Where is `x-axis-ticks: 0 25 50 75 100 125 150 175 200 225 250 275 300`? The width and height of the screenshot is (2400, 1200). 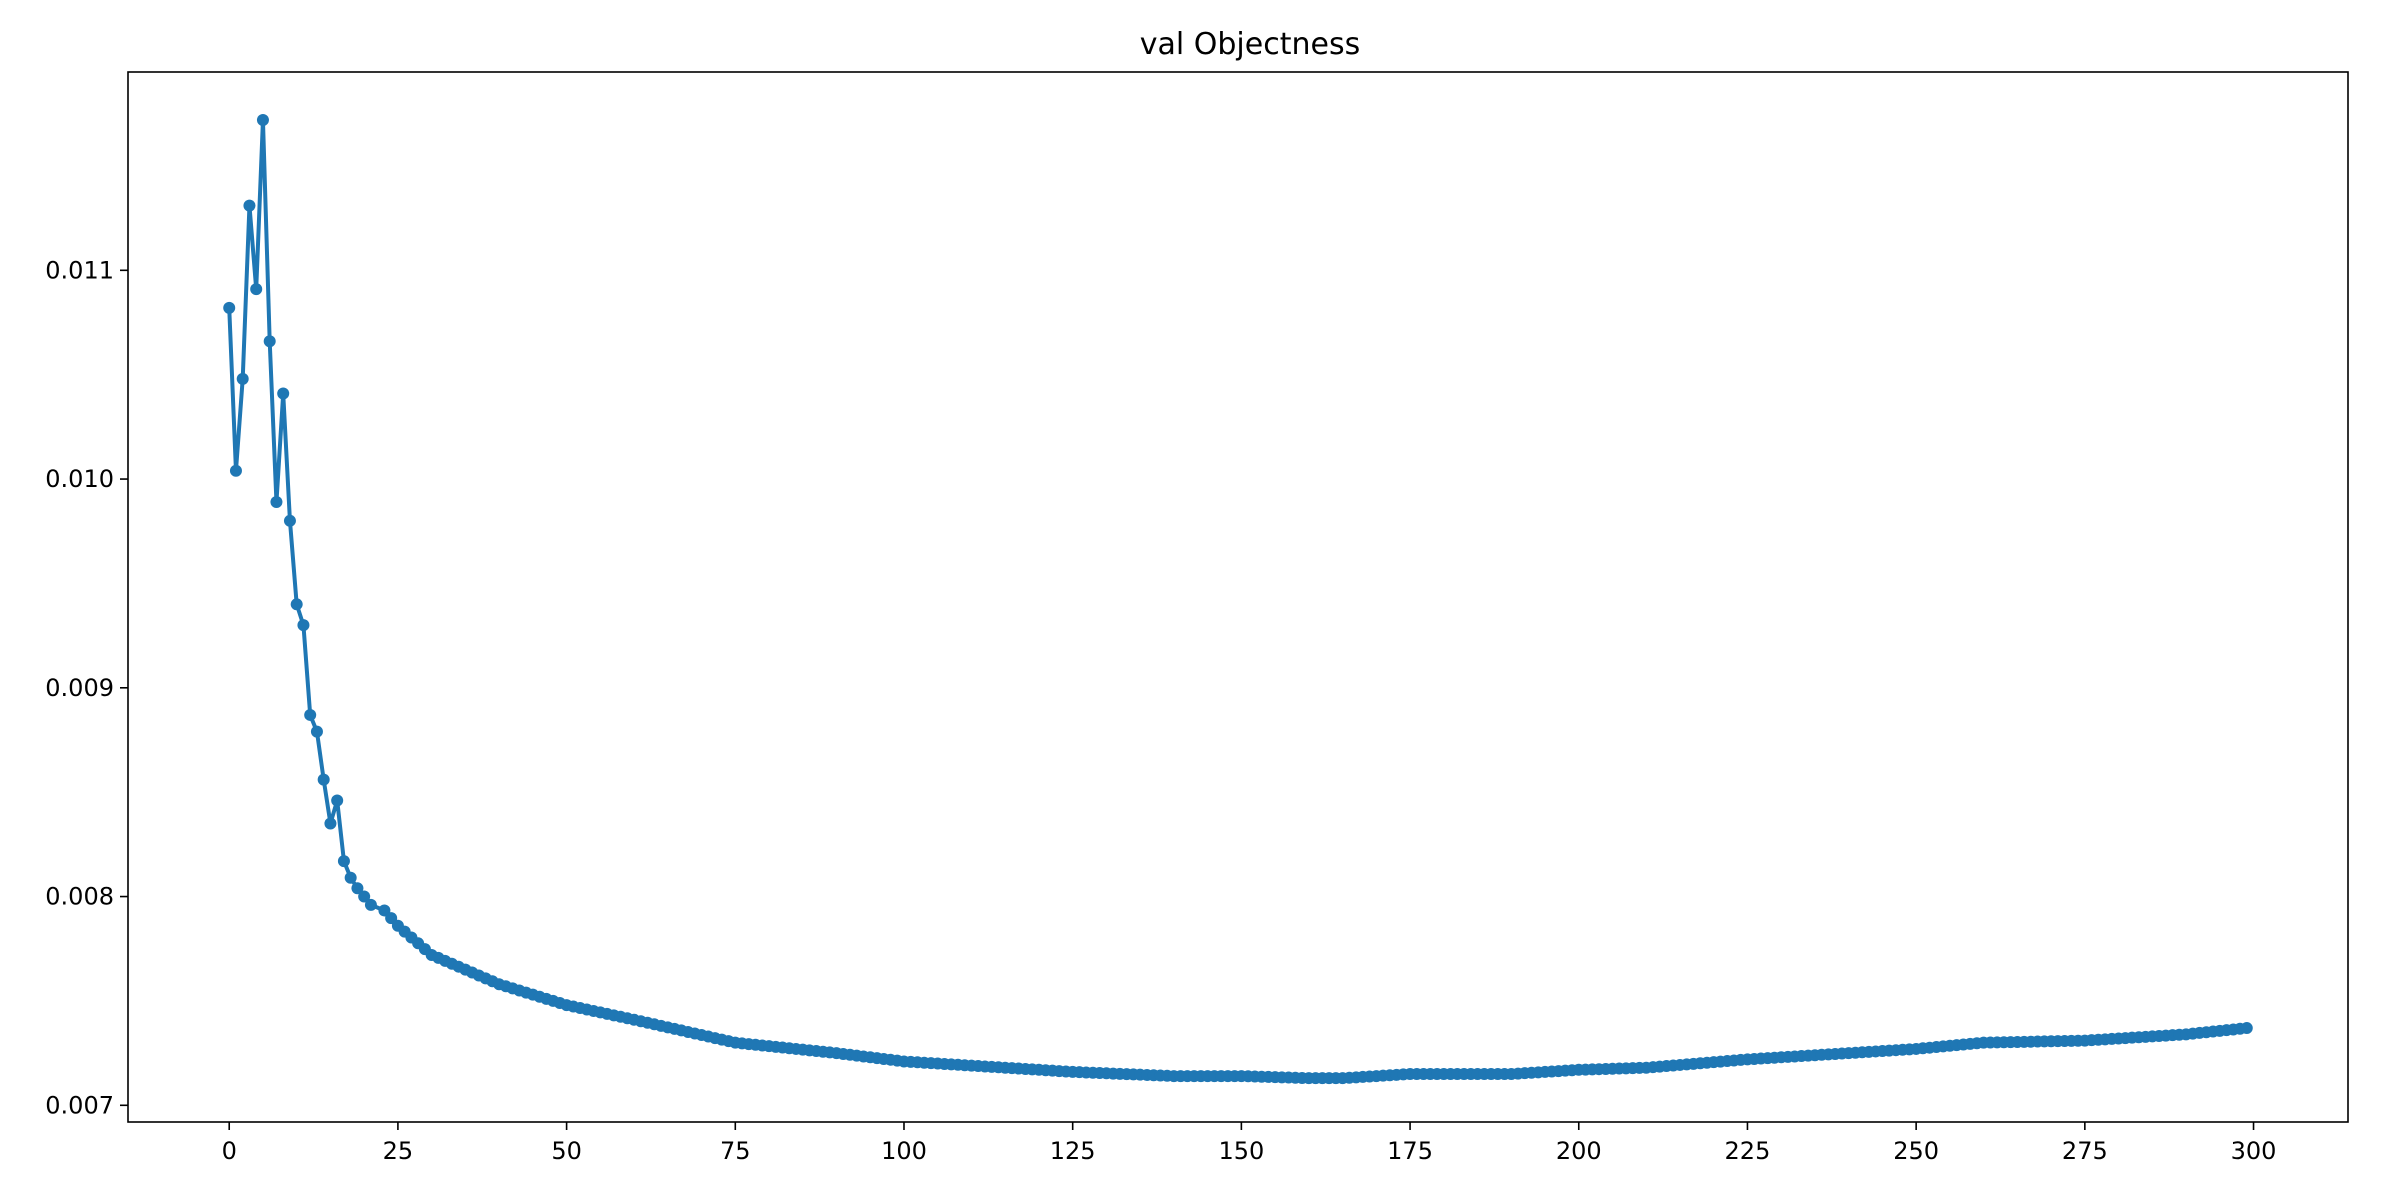
x-axis-ticks: 0 25 50 75 100 125 150 175 200 225 250 275 300 is located at coordinates (1249, 1143).